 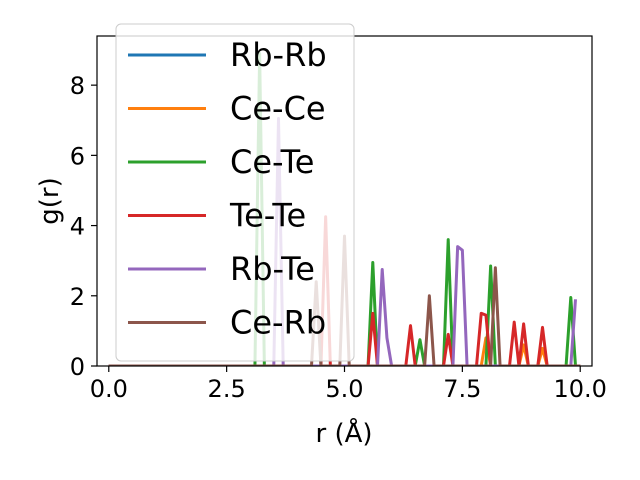 What do you see at coordinates (77, 227) in the screenshot?
I see `y-tick-label: 4` at bounding box center [77, 227].